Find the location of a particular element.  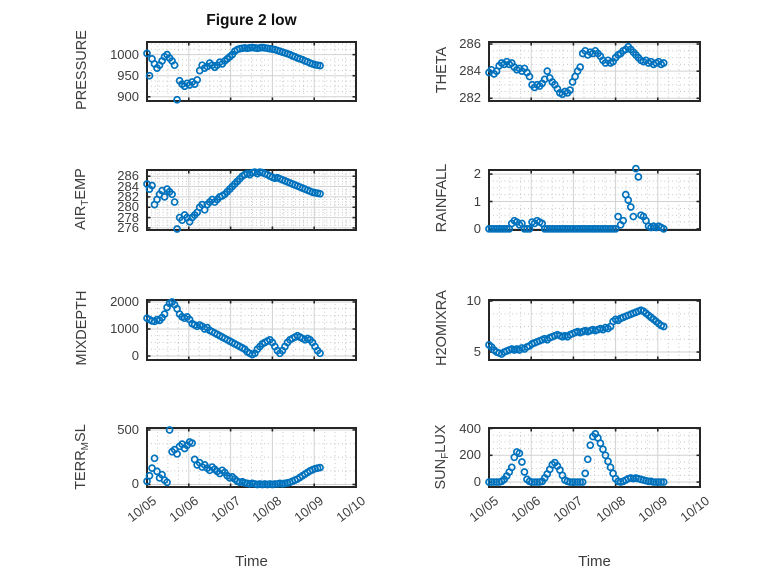

y-axis-label-PRESSURE: PRESSURE is located at coordinates (82, 69).